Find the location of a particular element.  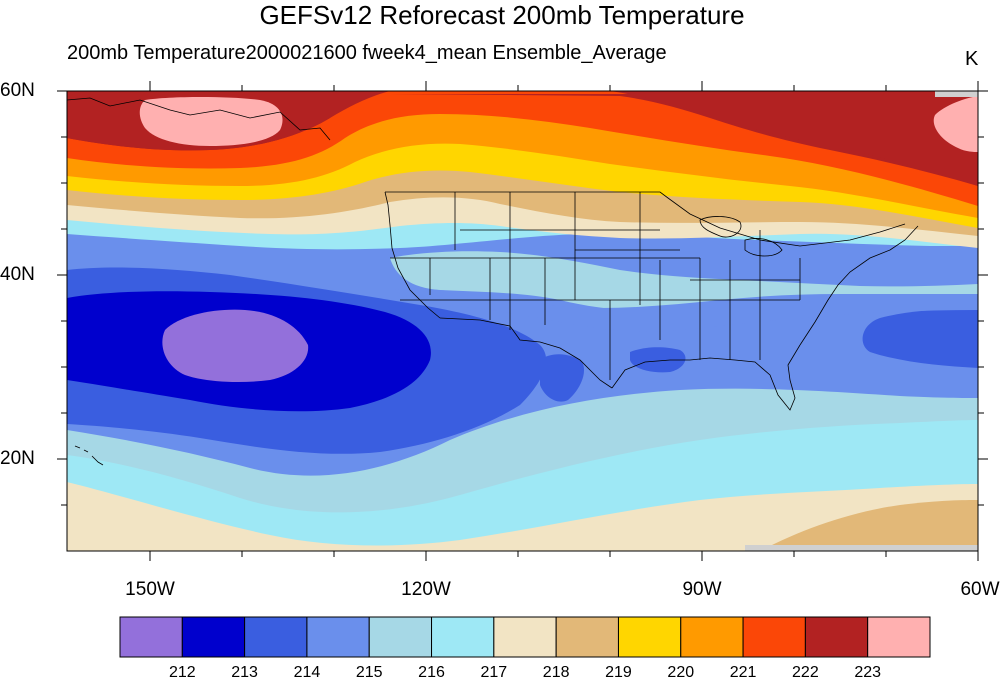

missing-data-se is located at coordinates (861, 548).